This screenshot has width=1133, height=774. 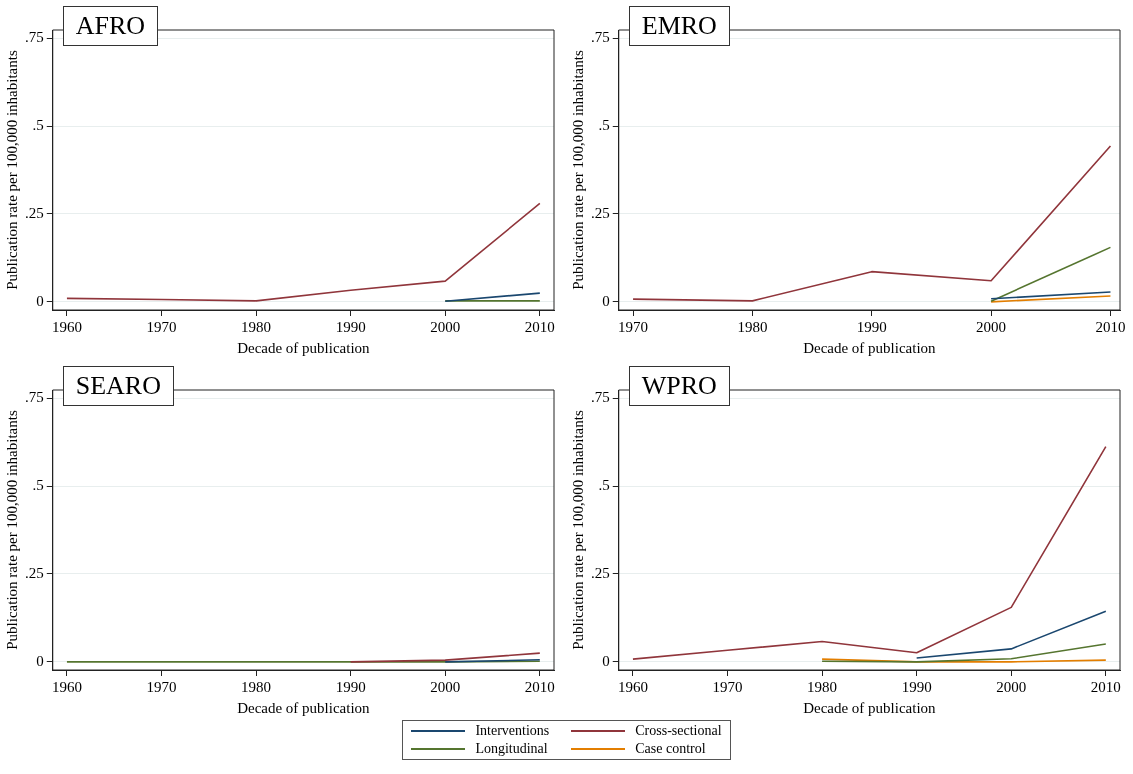 I want to click on chart-title: SEARO, so click(x=118, y=386).